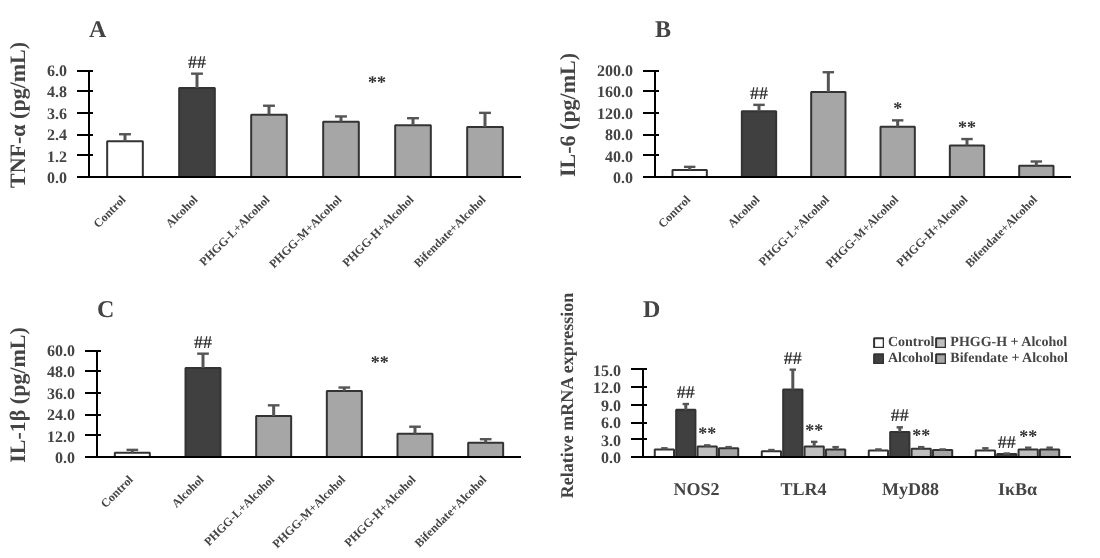 The image size is (1100, 558). I want to click on y-tick-label: 9.0, so click(611, 405).